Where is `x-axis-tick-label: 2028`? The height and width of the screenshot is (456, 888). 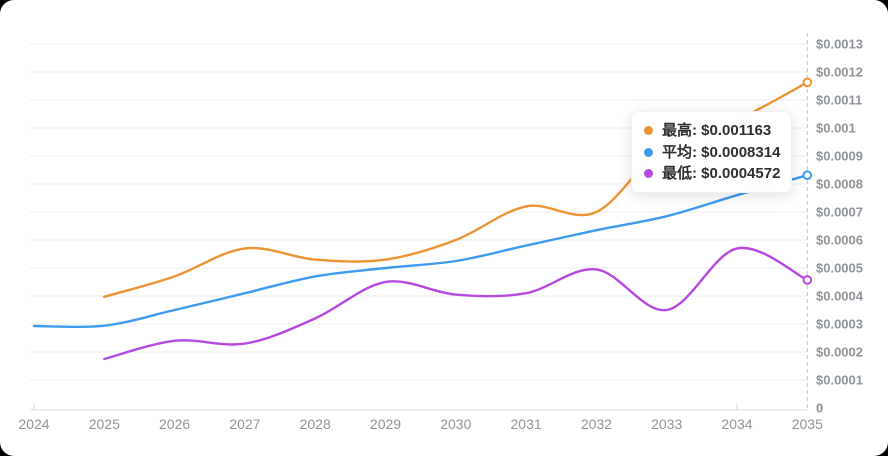
x-axis-tick-label: 2028 is located at coordinates (315, 424).